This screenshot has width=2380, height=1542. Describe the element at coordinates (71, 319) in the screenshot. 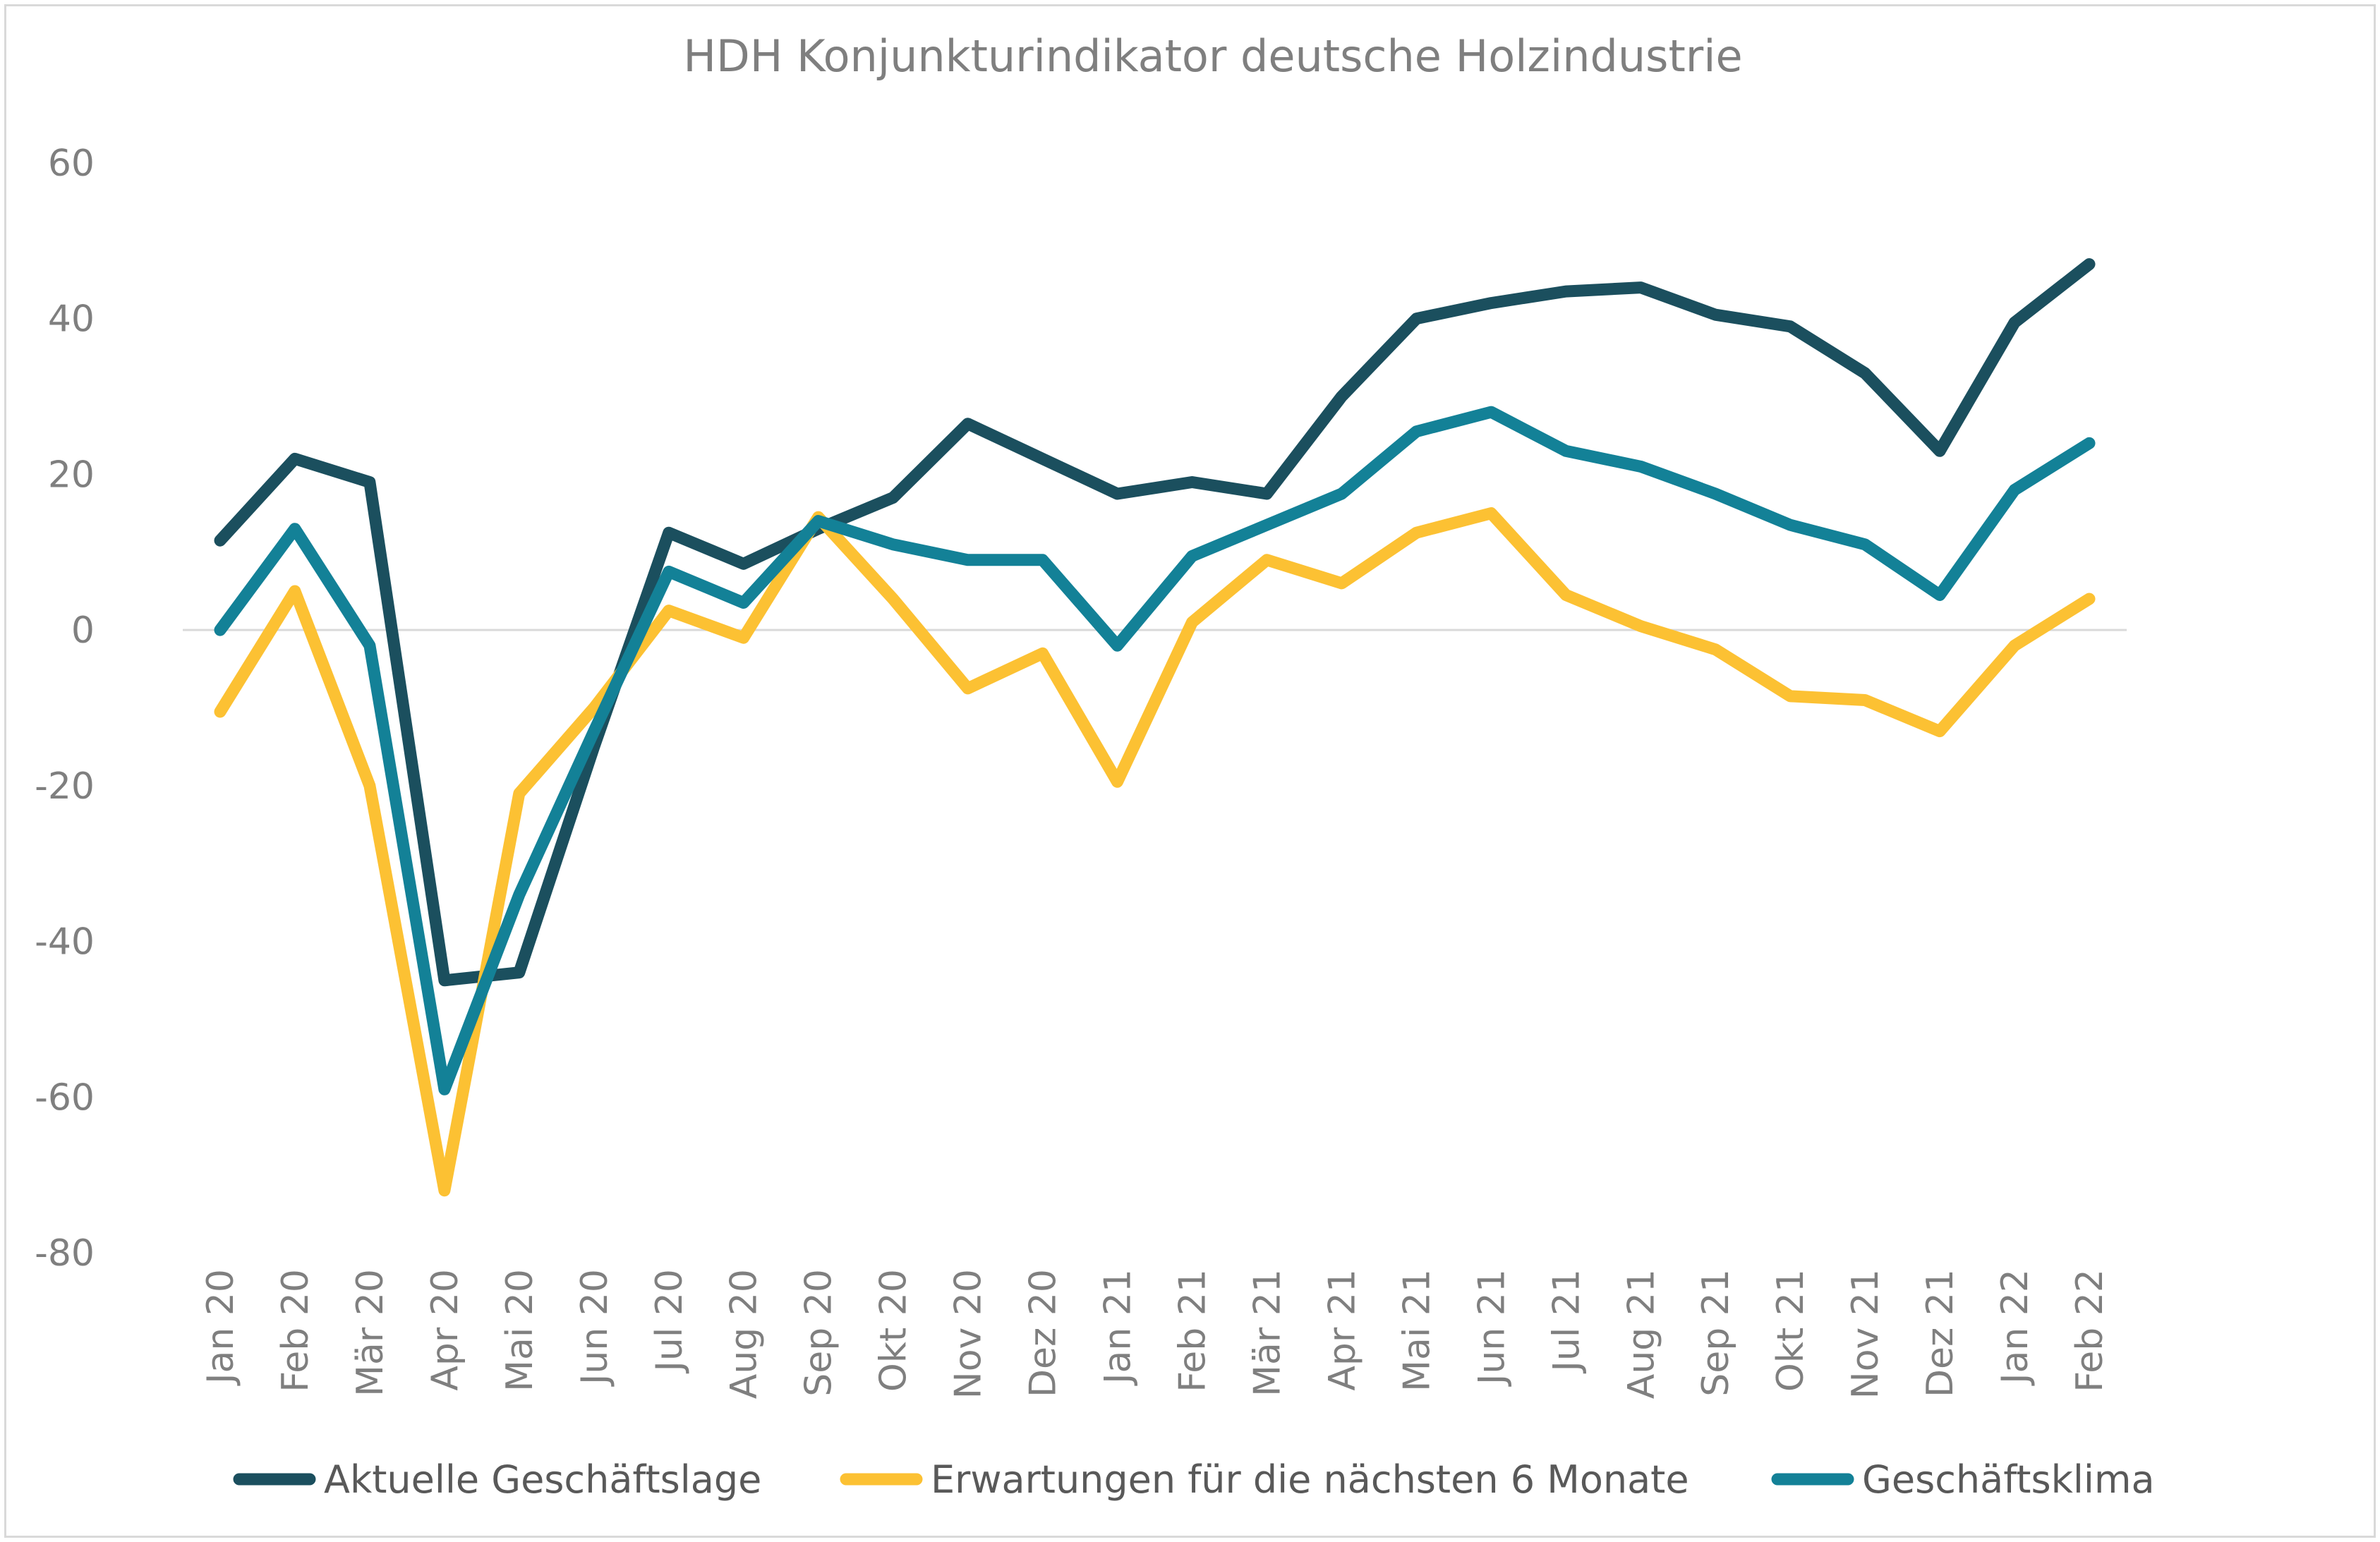

I see `y-tick-label: 40` at that location.